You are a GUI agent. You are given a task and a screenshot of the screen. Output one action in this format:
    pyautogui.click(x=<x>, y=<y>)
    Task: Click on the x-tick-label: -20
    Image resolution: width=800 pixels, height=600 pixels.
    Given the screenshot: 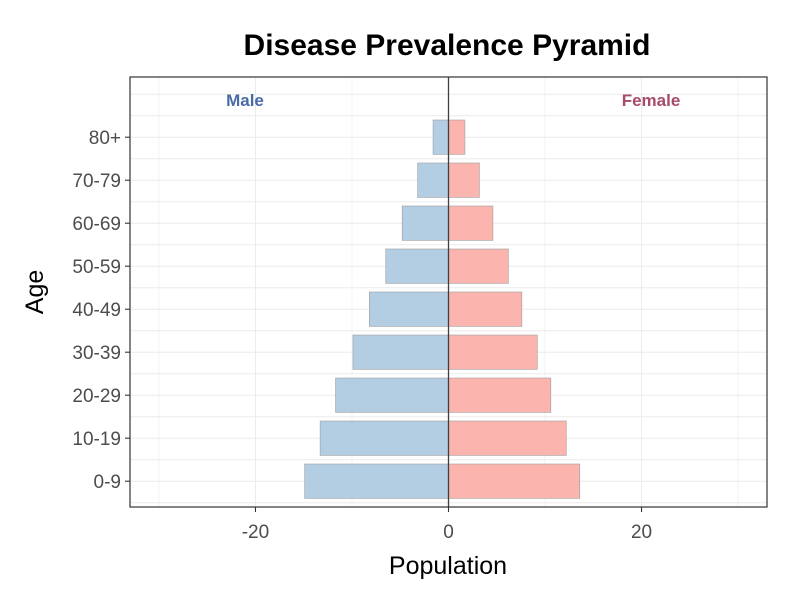 What is the action you would take?
    pyautogui.click(x=255, y=532)
    